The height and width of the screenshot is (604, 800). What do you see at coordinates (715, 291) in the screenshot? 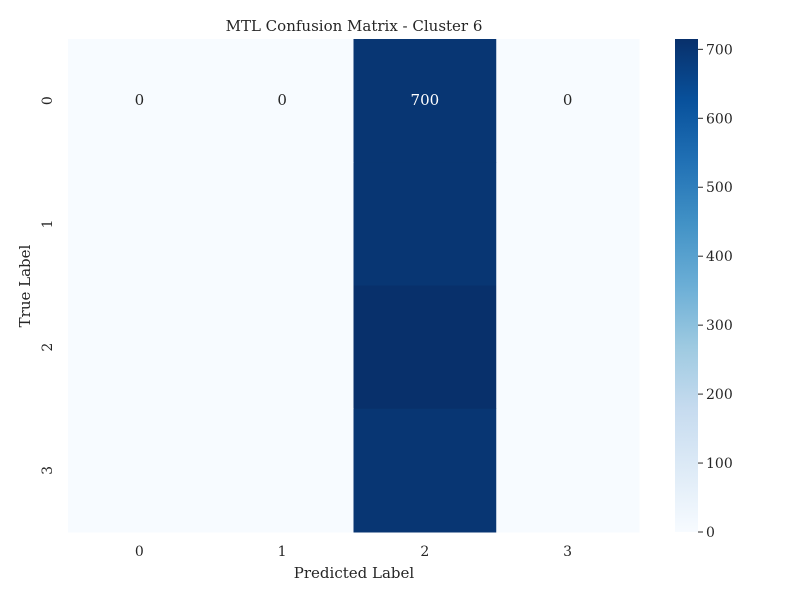
I see `colorbar-ticks: 0 100 200 300 400 500 600 700` at bounding box center [715, 291].